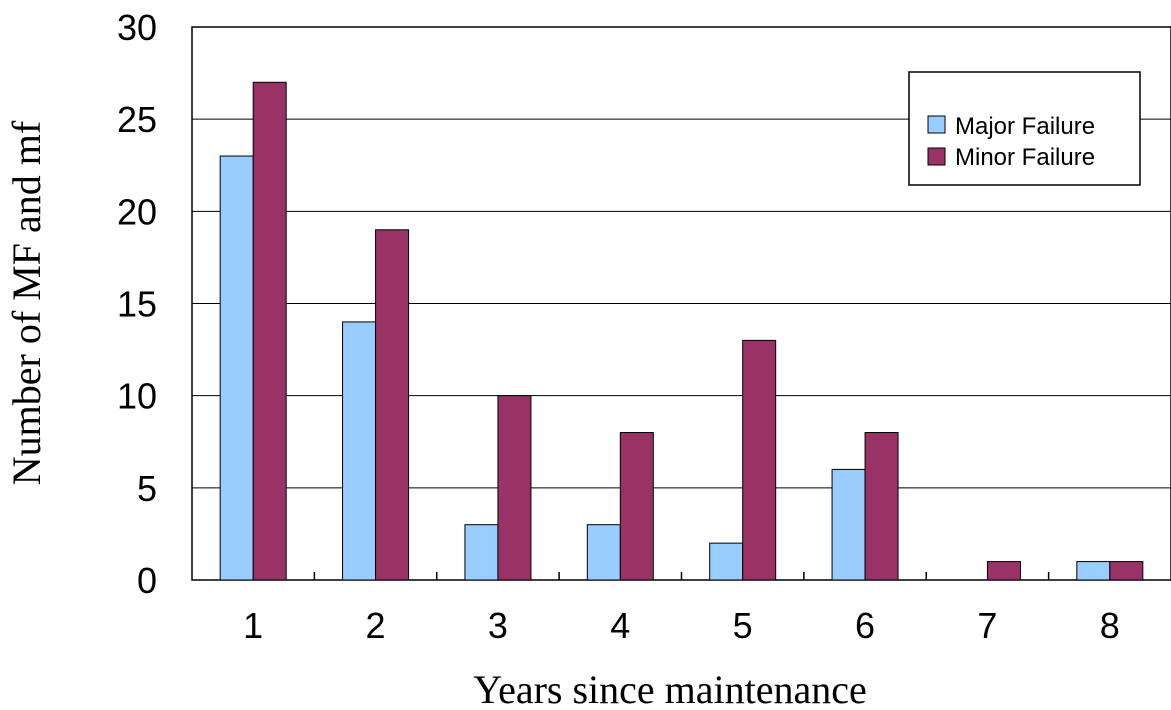  I want to click on legend-label-major-failure: Major Failure, so click(1025, 126).